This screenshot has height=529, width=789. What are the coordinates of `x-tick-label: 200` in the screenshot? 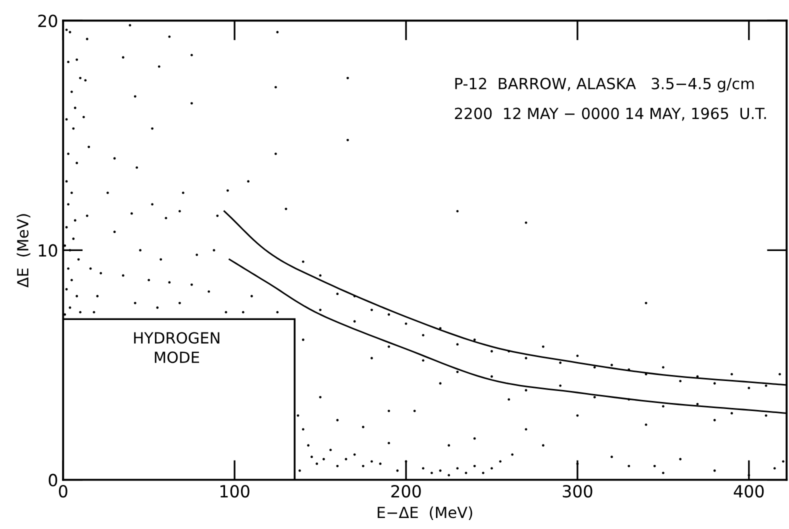 It's located at (406, 491).